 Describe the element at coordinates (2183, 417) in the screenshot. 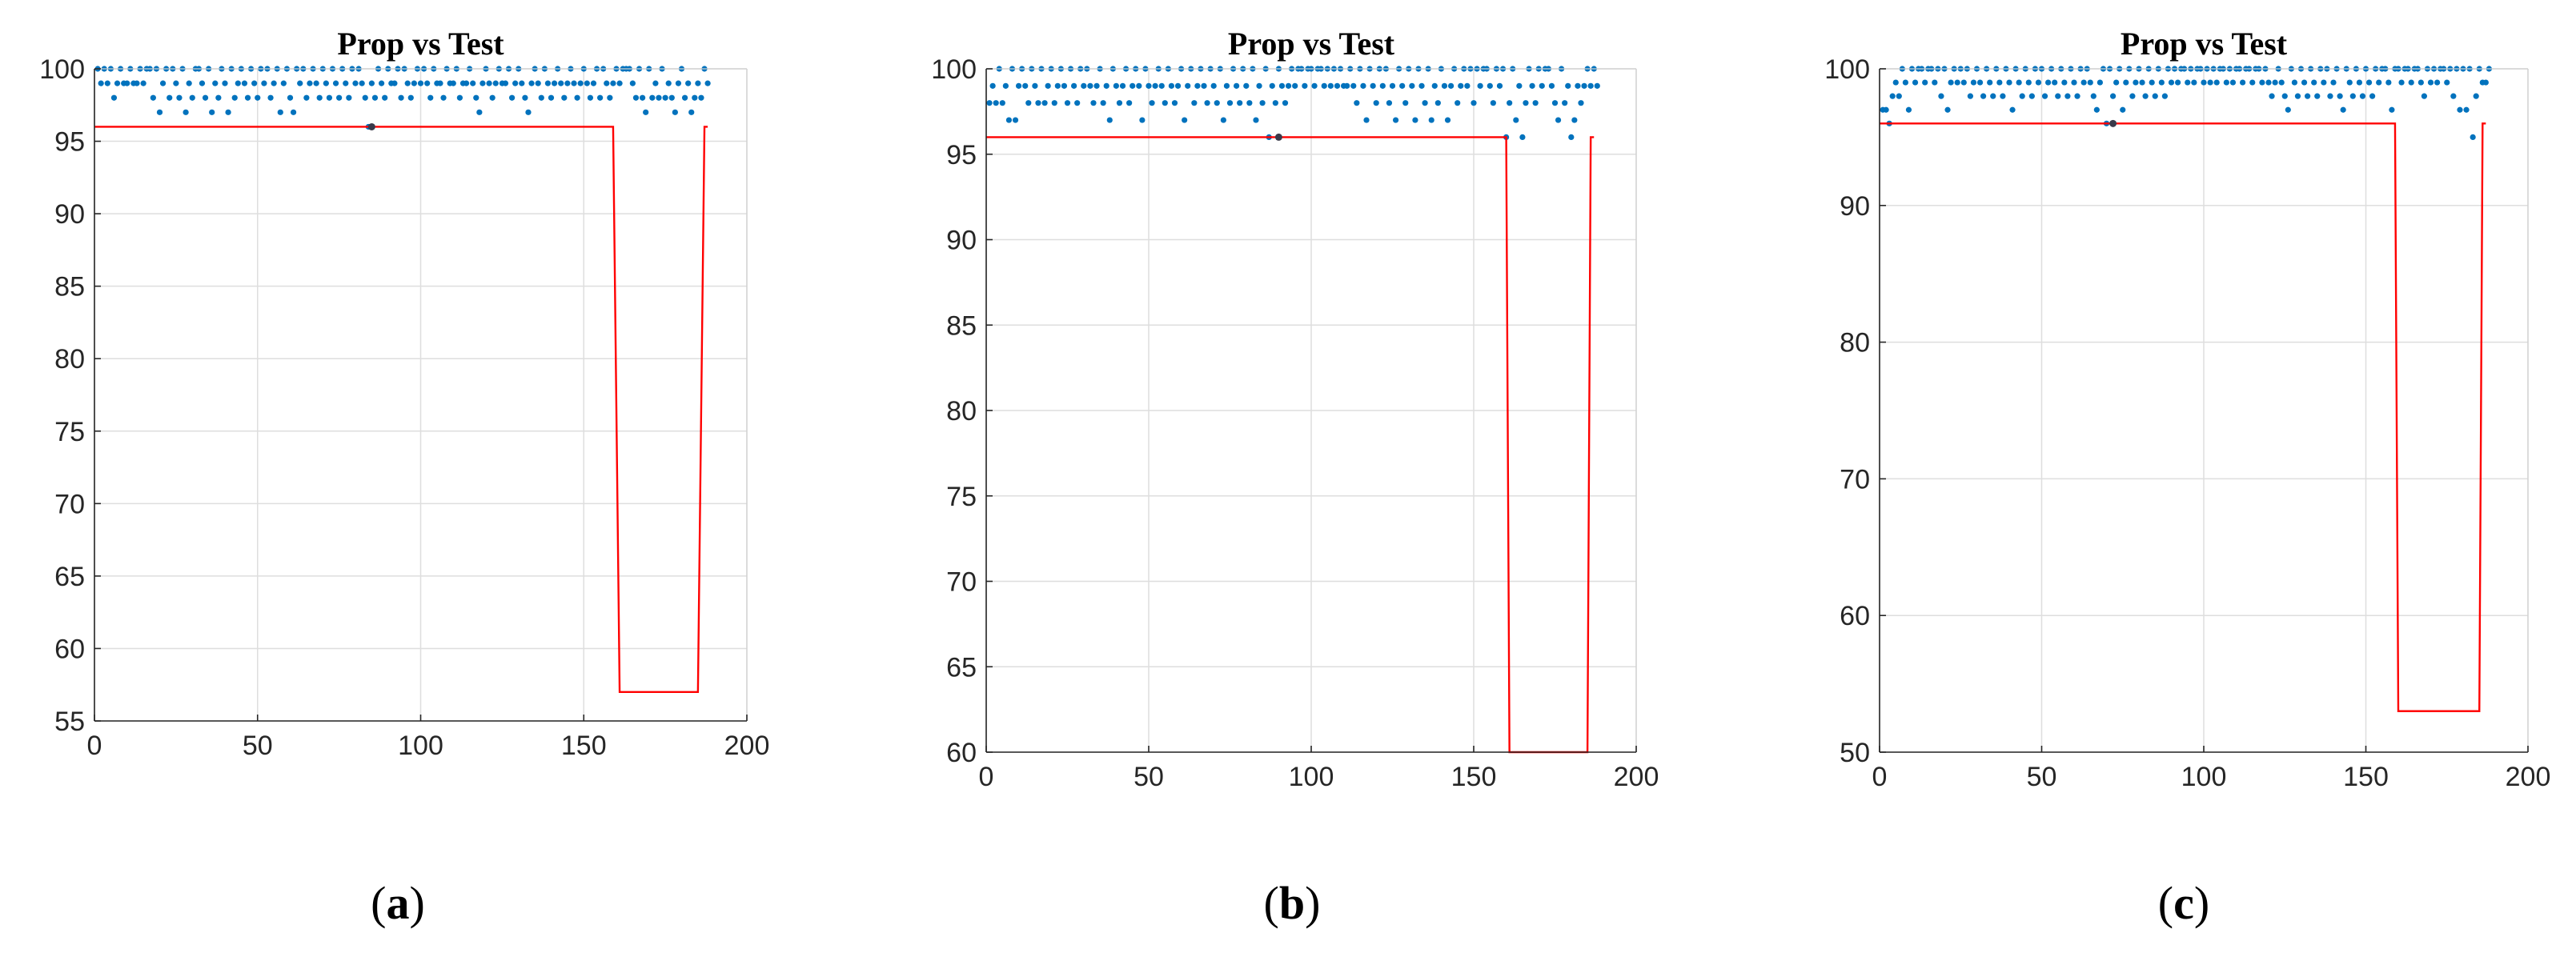

I see `series-line` at that location.